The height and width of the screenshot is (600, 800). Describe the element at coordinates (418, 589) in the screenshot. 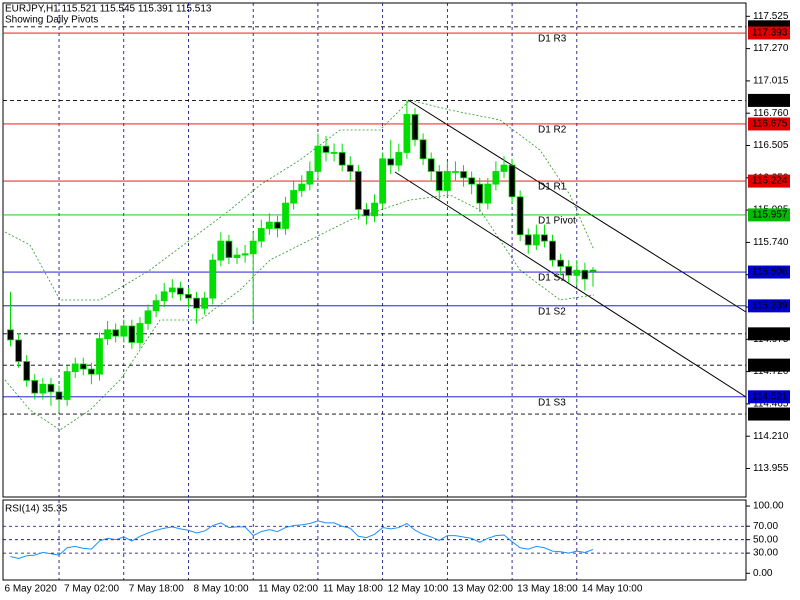

I see `x-tick-label: 12 May 10:00` at that location.